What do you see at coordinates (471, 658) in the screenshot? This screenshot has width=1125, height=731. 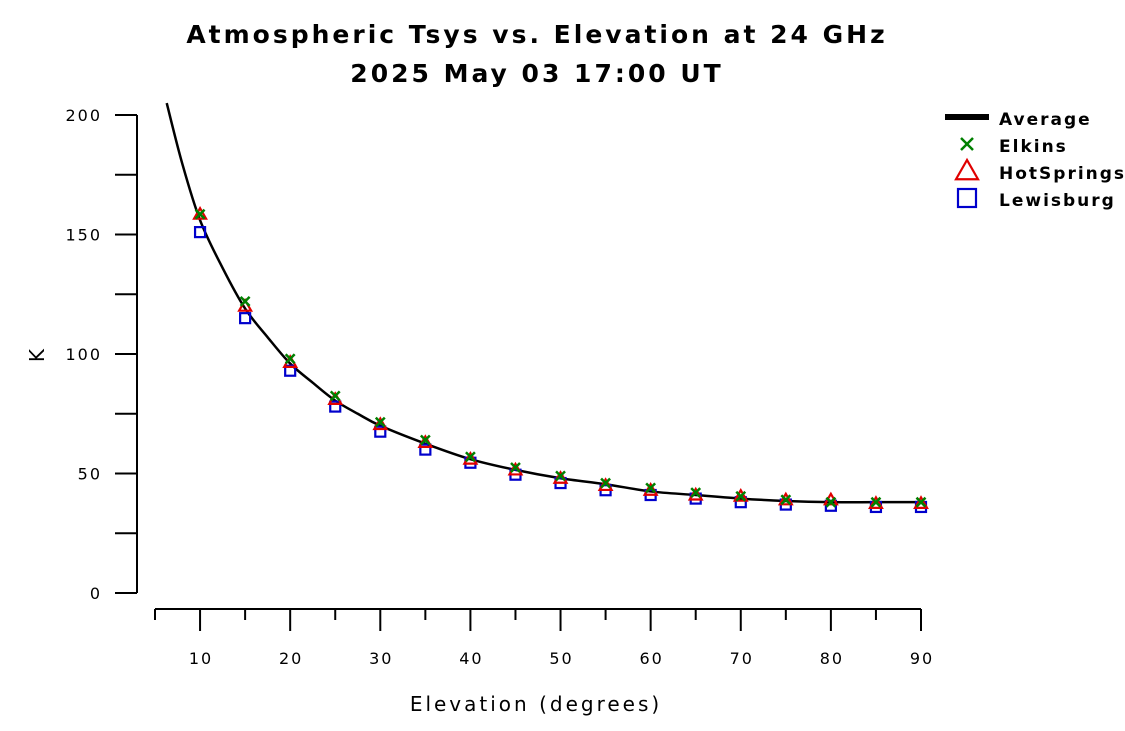 I see `x-tick-label: 40` at bounding box center [471, 658].